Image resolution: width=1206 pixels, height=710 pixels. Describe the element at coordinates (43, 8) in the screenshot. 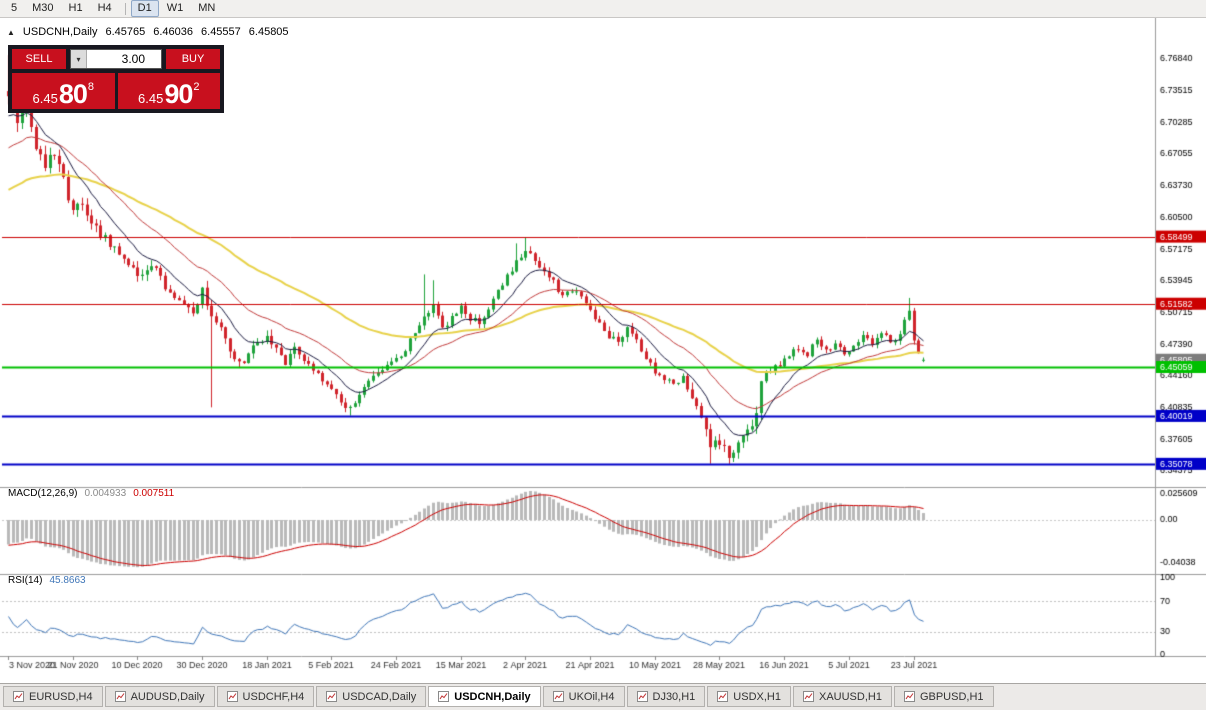

I see `timeframe-button-m30: M30` at that location.